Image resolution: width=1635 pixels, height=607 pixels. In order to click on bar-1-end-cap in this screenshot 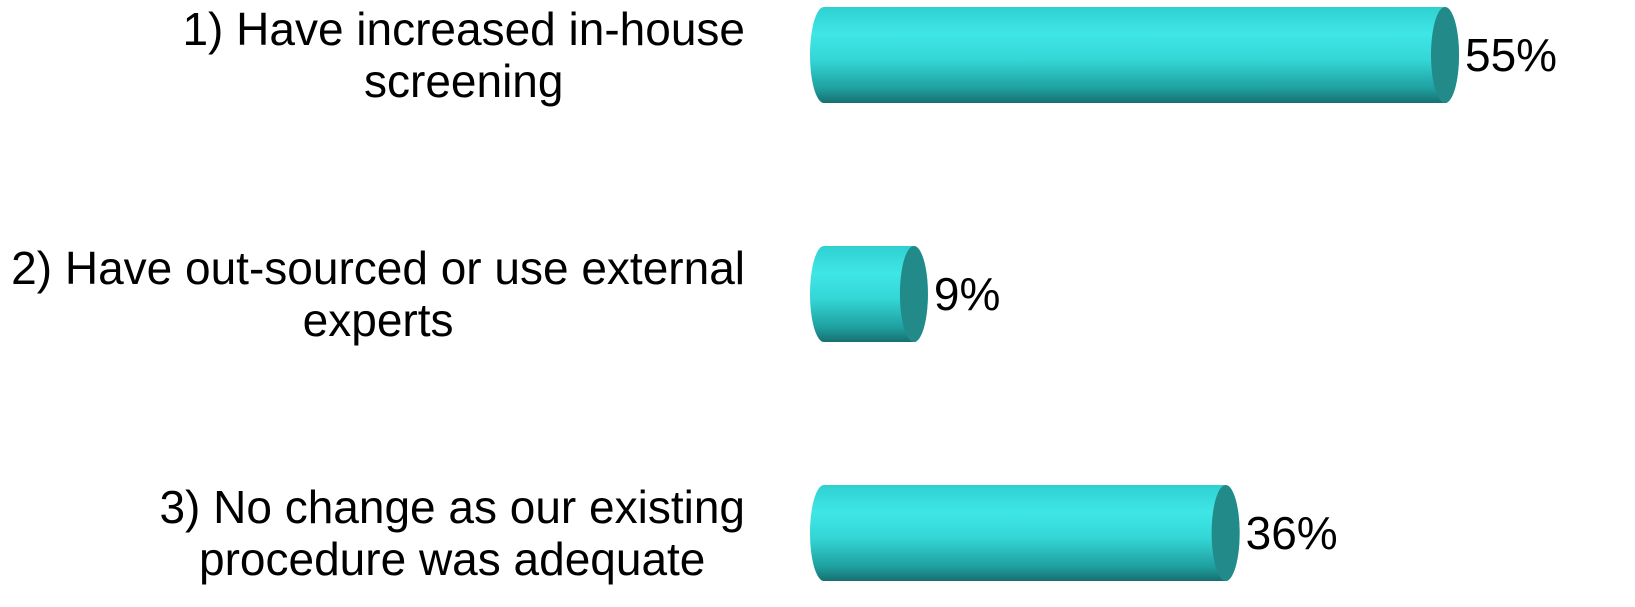, I will do `click(1445, 55)`.